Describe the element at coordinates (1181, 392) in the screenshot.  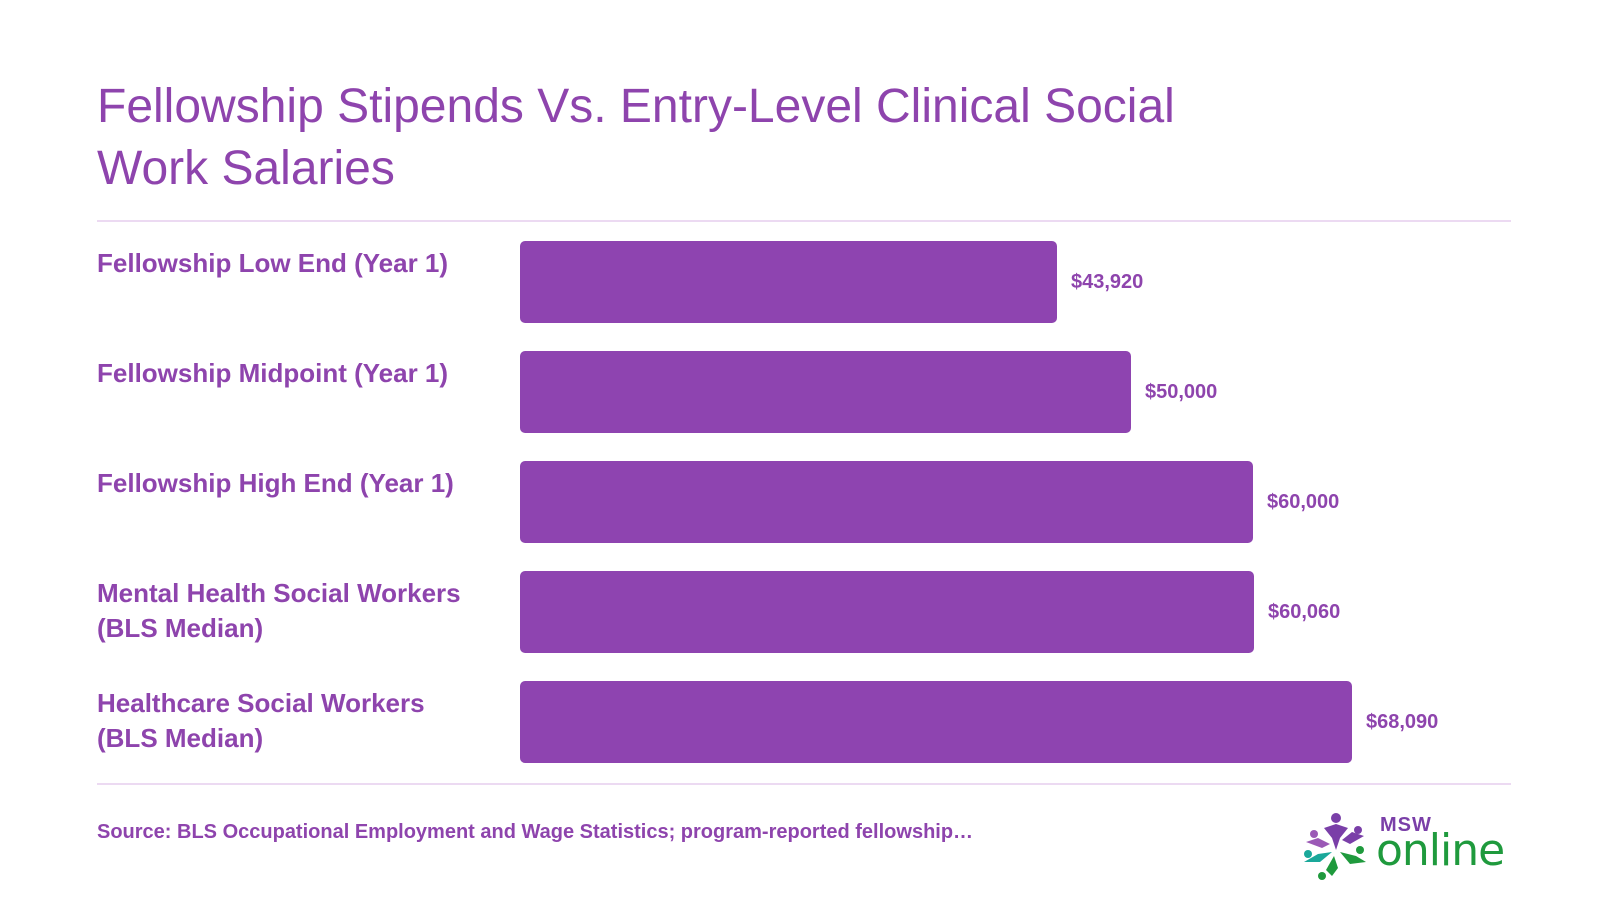
I see `value-label: $50,000` at that location.